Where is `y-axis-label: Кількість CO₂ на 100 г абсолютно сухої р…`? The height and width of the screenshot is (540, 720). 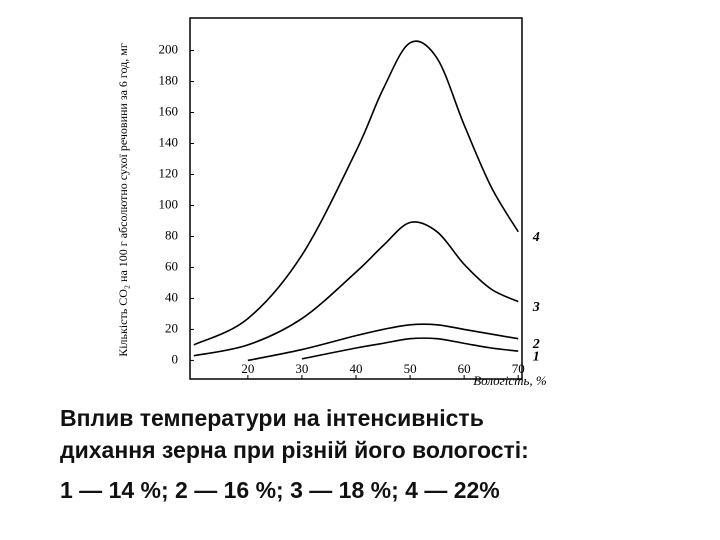 y-axis-label: Кількість CO₂ на 100 г абсолютно сухої р… is located at coordinates (123, 200).